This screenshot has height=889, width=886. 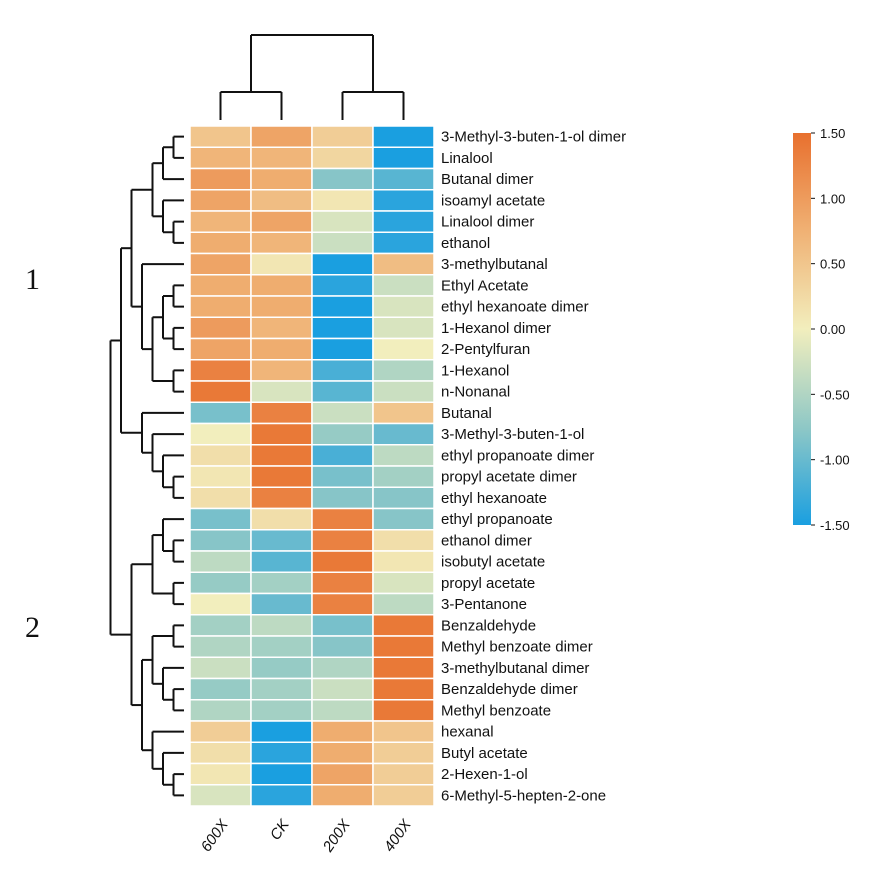 I want to click on row-label: 6-Methyl-5-hepten-2-one, so click(x=523, y=795).